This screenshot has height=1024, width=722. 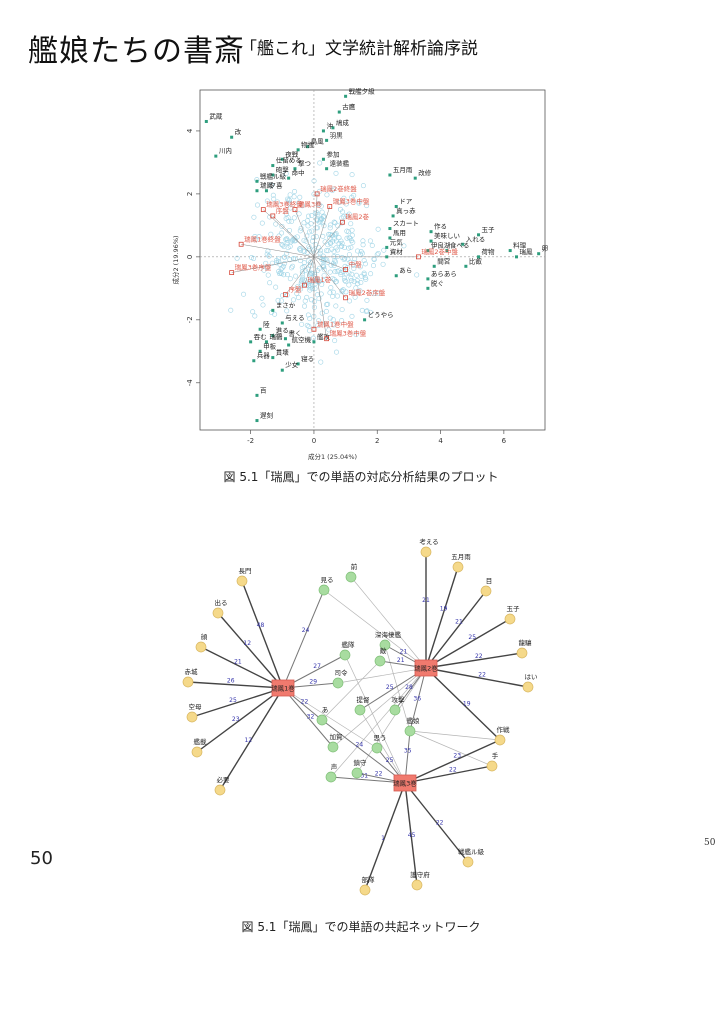 I want to click on edge-weight: 21, so click(x=426, y=600).